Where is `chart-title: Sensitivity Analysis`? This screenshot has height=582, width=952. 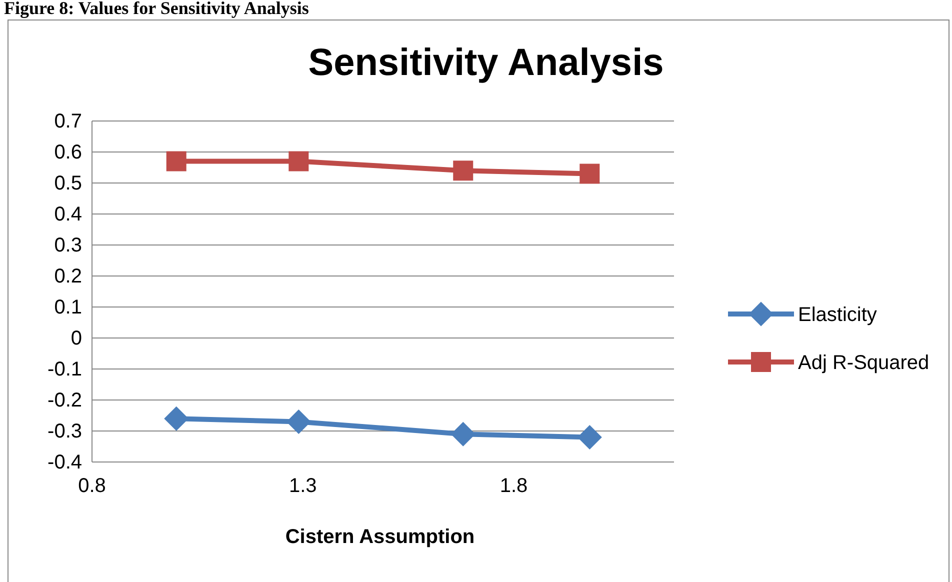
chart-title: Sensitivity Analysis is located at coordinates (486, 63).